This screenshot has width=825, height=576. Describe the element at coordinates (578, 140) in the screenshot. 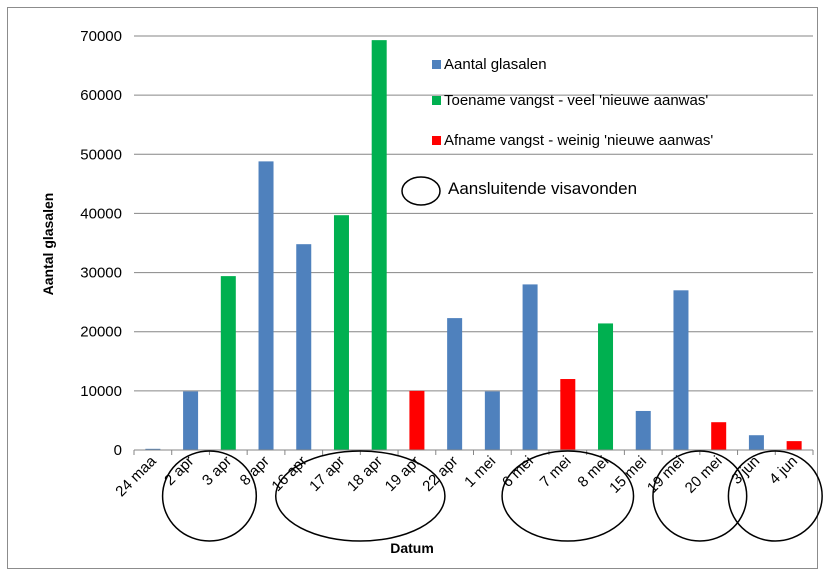

I see `legend-label: Afname vangst - weinig 'nieuwe aanwas'` at that location.